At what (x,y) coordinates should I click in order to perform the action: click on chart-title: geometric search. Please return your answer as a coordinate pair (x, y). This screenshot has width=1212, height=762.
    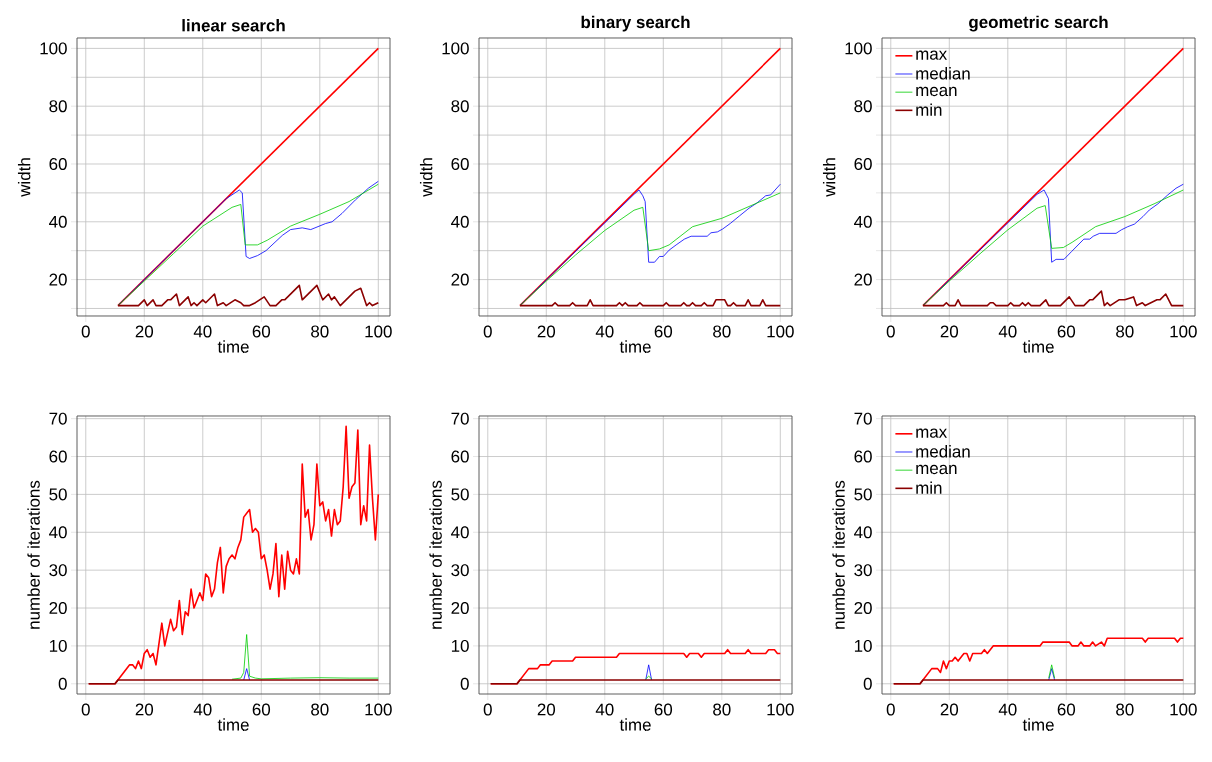
    Looking at the image, I should click on (1038, 23).